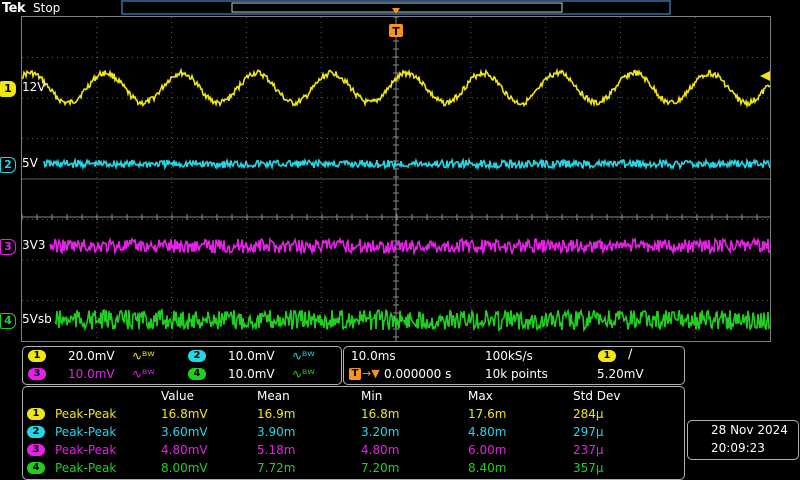 The height and width of the screenshot is (480, 800). What do you see at coordinates (37, 356) in the screenshot?
I see `scale-channel-1-badge: 1` at bounding box center [37, 356].